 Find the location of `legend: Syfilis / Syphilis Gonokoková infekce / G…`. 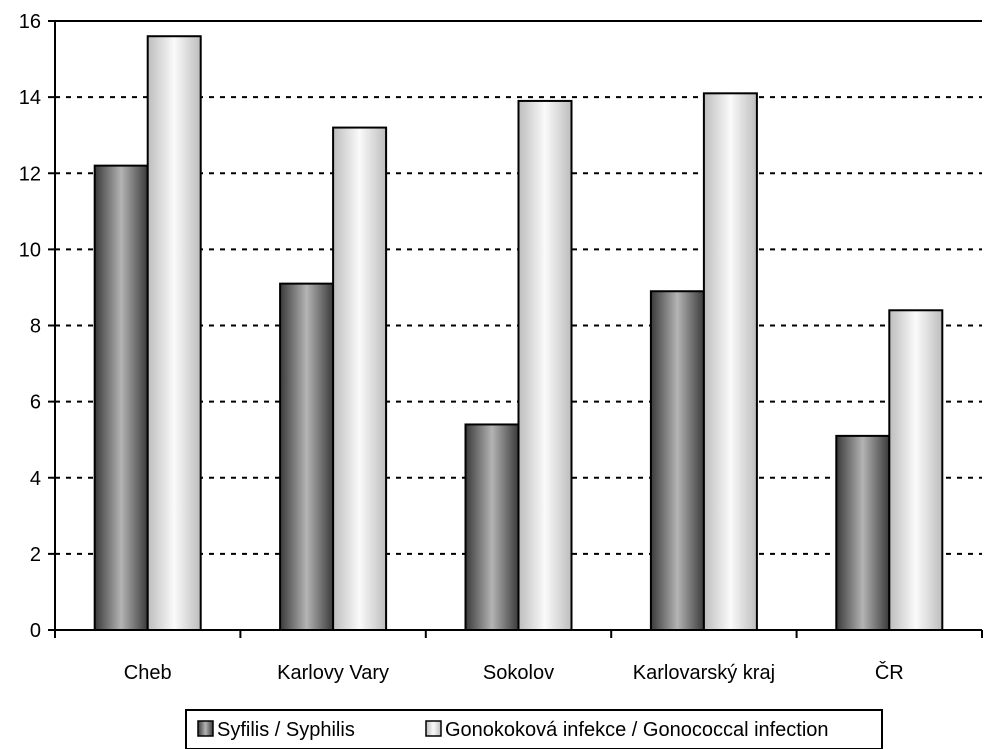

legend: Syfilis / Syphilis Gonokoková infekce / G… is located at coordinates (534, 729).